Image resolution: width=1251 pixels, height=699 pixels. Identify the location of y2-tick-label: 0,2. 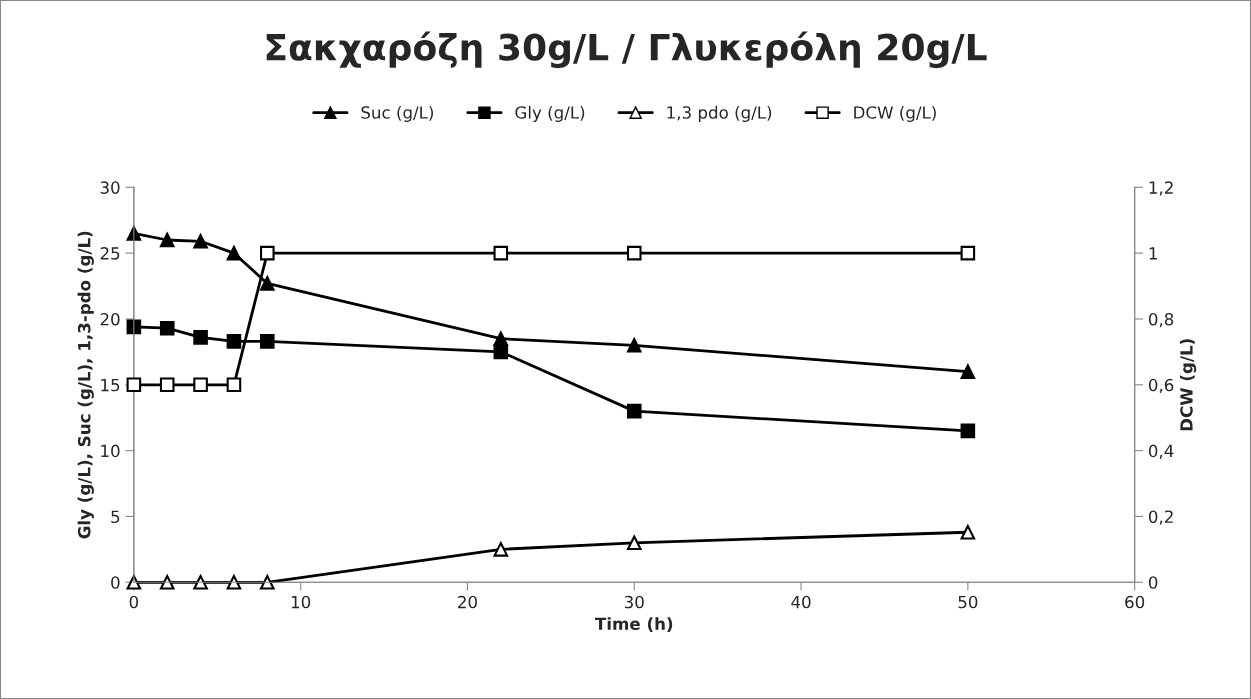
(1160, 517).